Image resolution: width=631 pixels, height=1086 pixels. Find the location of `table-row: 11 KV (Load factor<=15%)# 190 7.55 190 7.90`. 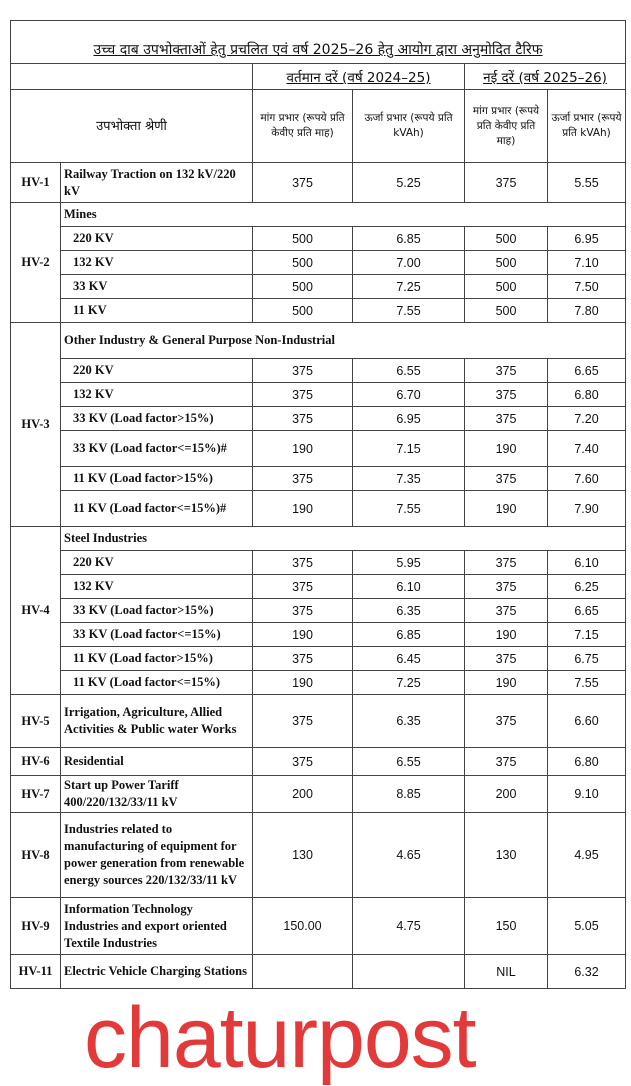

table-row: 11 KV (Load factor<=15%)# 190 7.55 190 7.90 is located at coordinates (319, 508).